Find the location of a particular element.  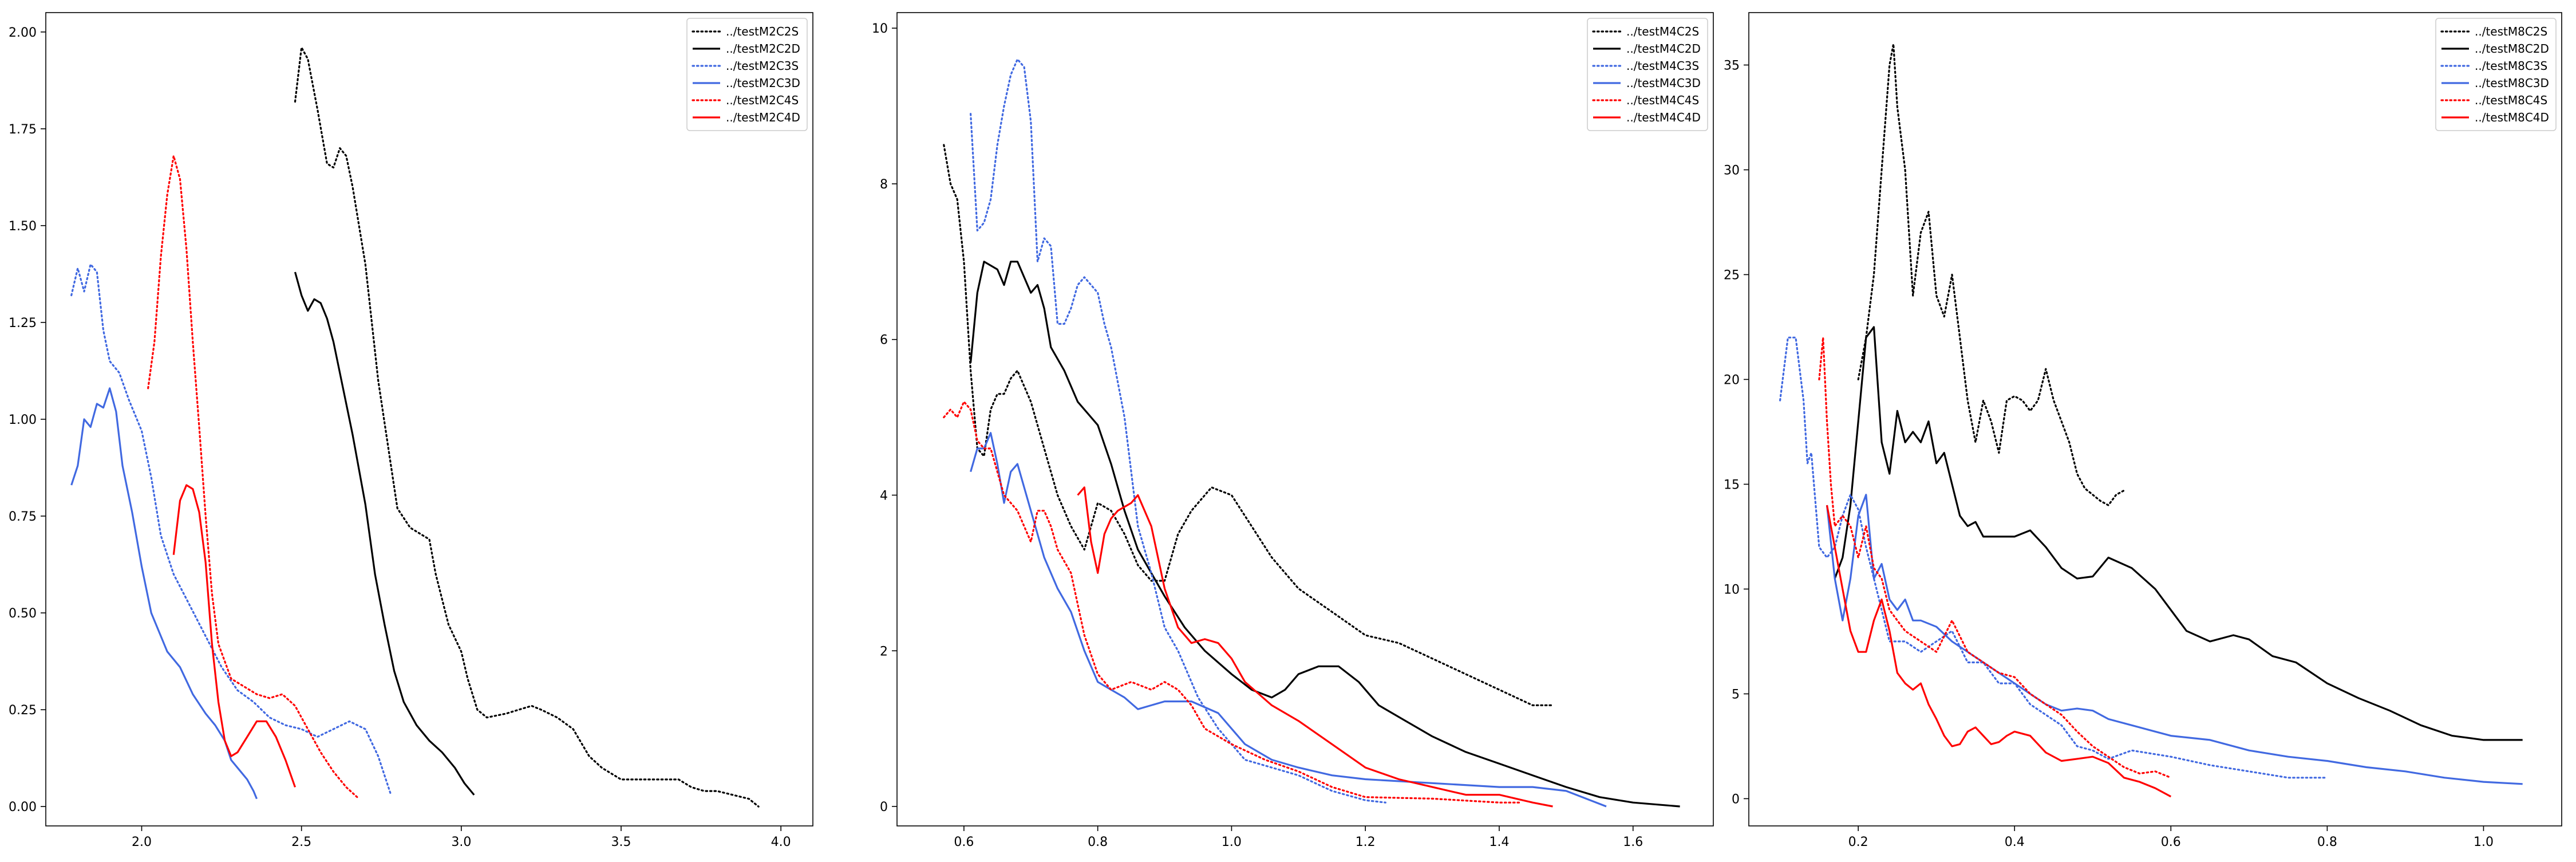

legend-label: ../testM8C2S is located at coordinates (2511, 32).